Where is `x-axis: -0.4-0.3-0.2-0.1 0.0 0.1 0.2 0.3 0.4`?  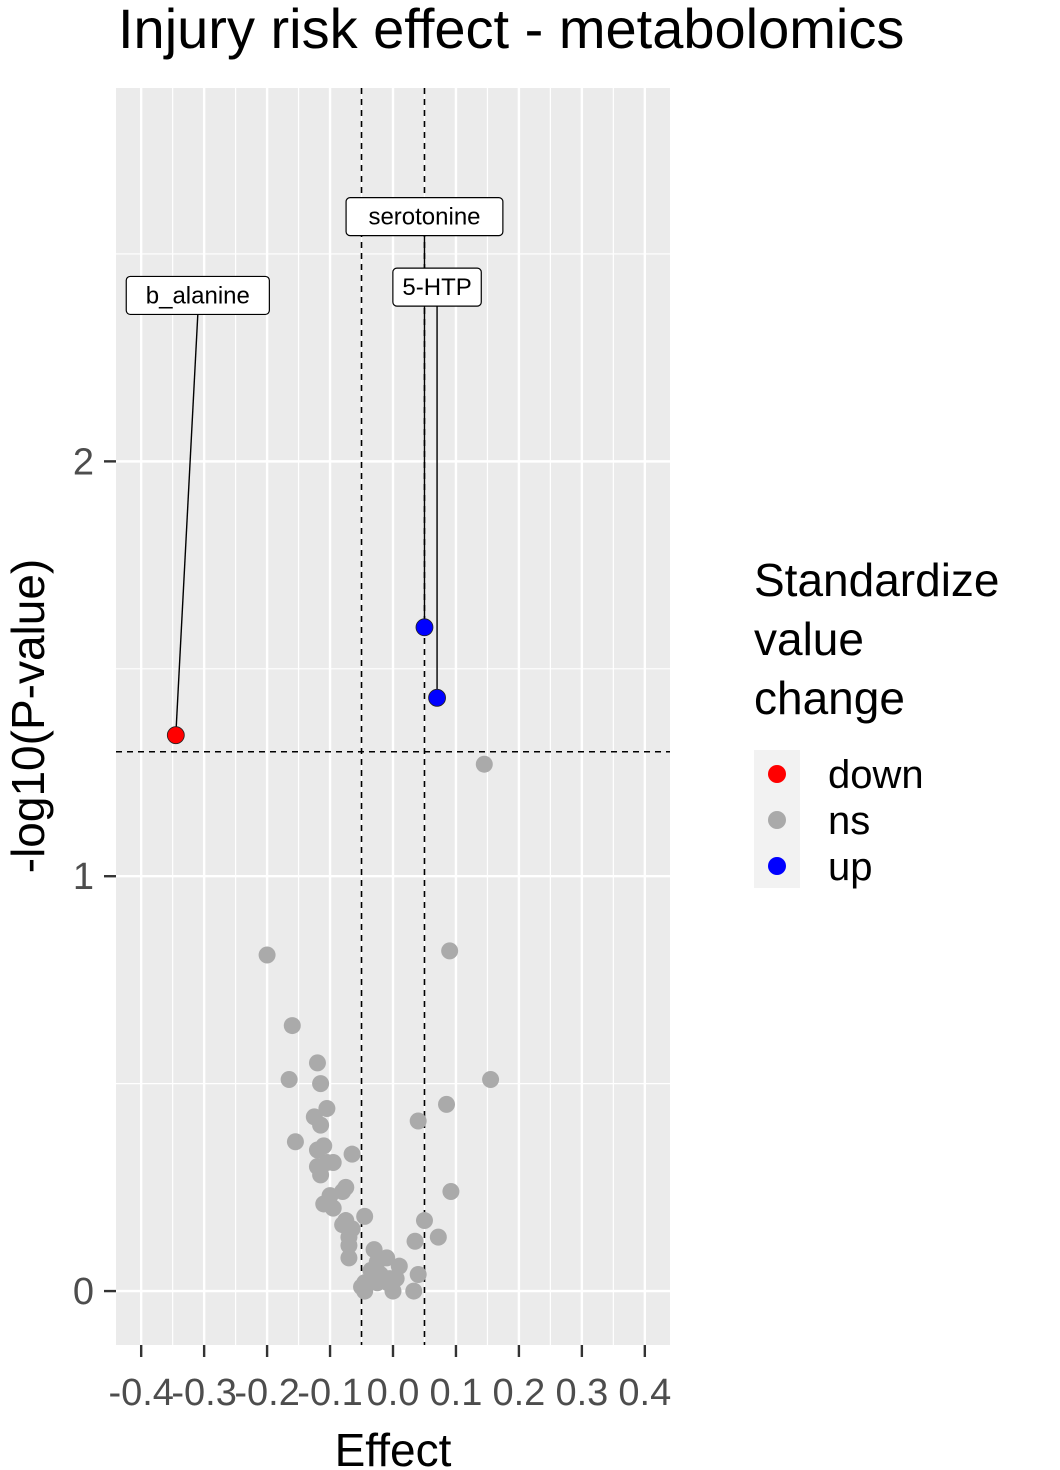 x-axis: -0.4-0.3-0.2-0.1 0.0 0.1 0.2 0.3 0.4 is located at coordinates (389, 1379).